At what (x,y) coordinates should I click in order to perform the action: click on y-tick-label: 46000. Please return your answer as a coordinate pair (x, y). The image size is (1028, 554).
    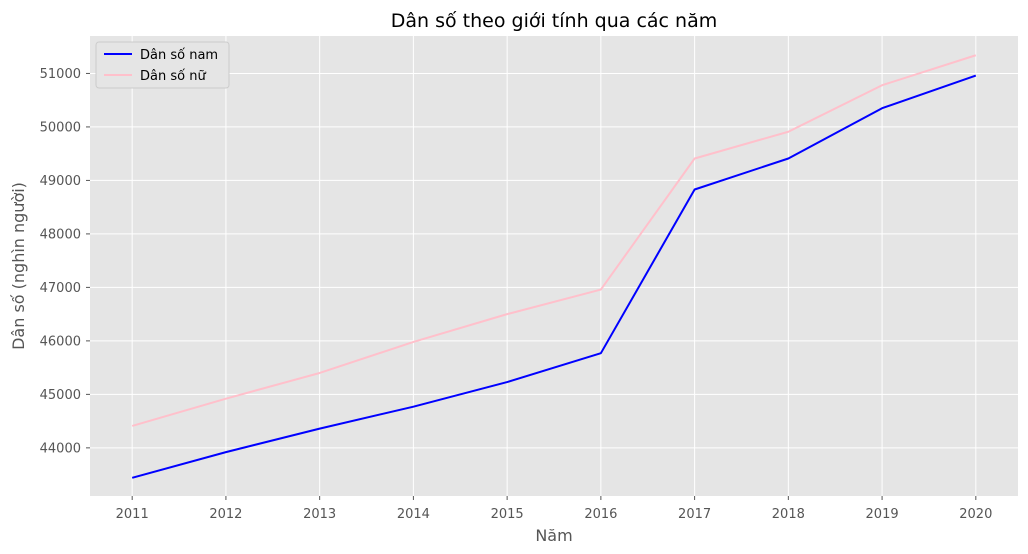
    Looking at the image, I should click on (60, 341).